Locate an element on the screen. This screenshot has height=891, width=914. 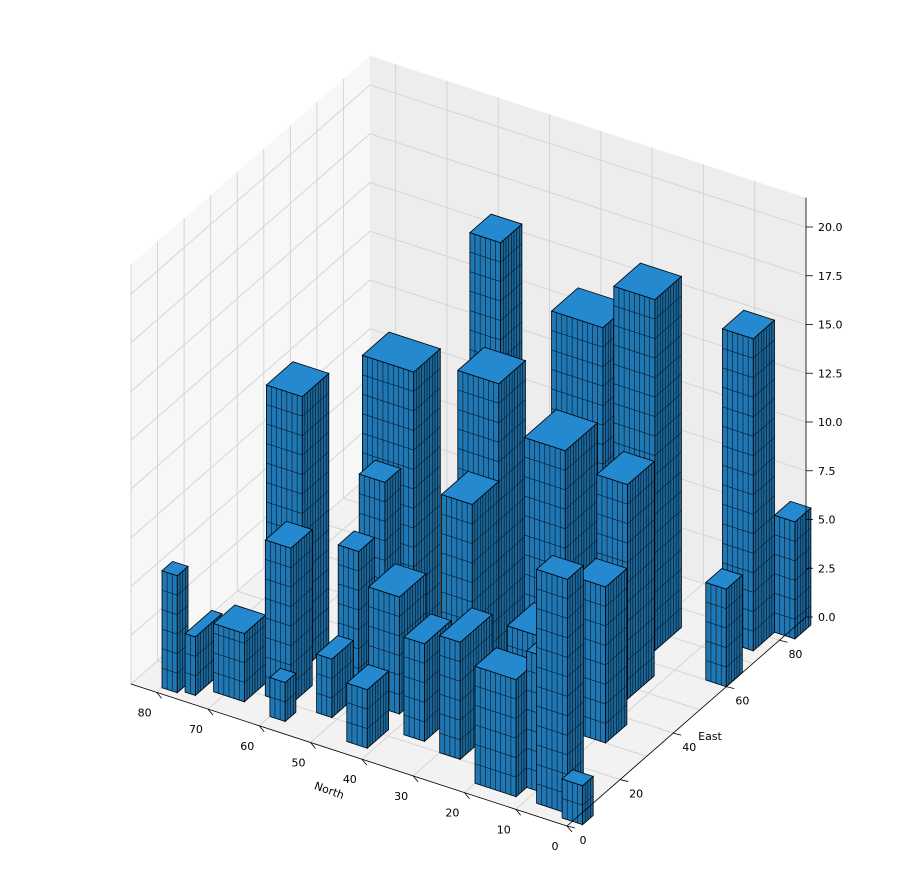
z-axis-ticks: 0.0 2.5 5.0 7.5 10.0 12.5 15.0 17.5 20.0 is located at coordinates (824, 422).